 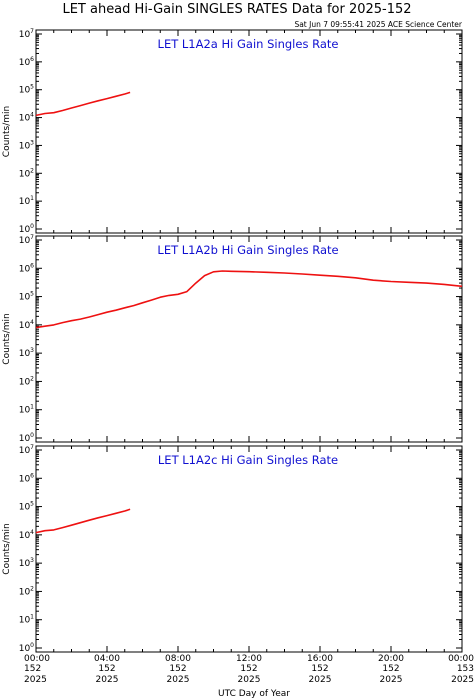 I want to click on x-tick-time: 12:00, so click(x=249, y=659).